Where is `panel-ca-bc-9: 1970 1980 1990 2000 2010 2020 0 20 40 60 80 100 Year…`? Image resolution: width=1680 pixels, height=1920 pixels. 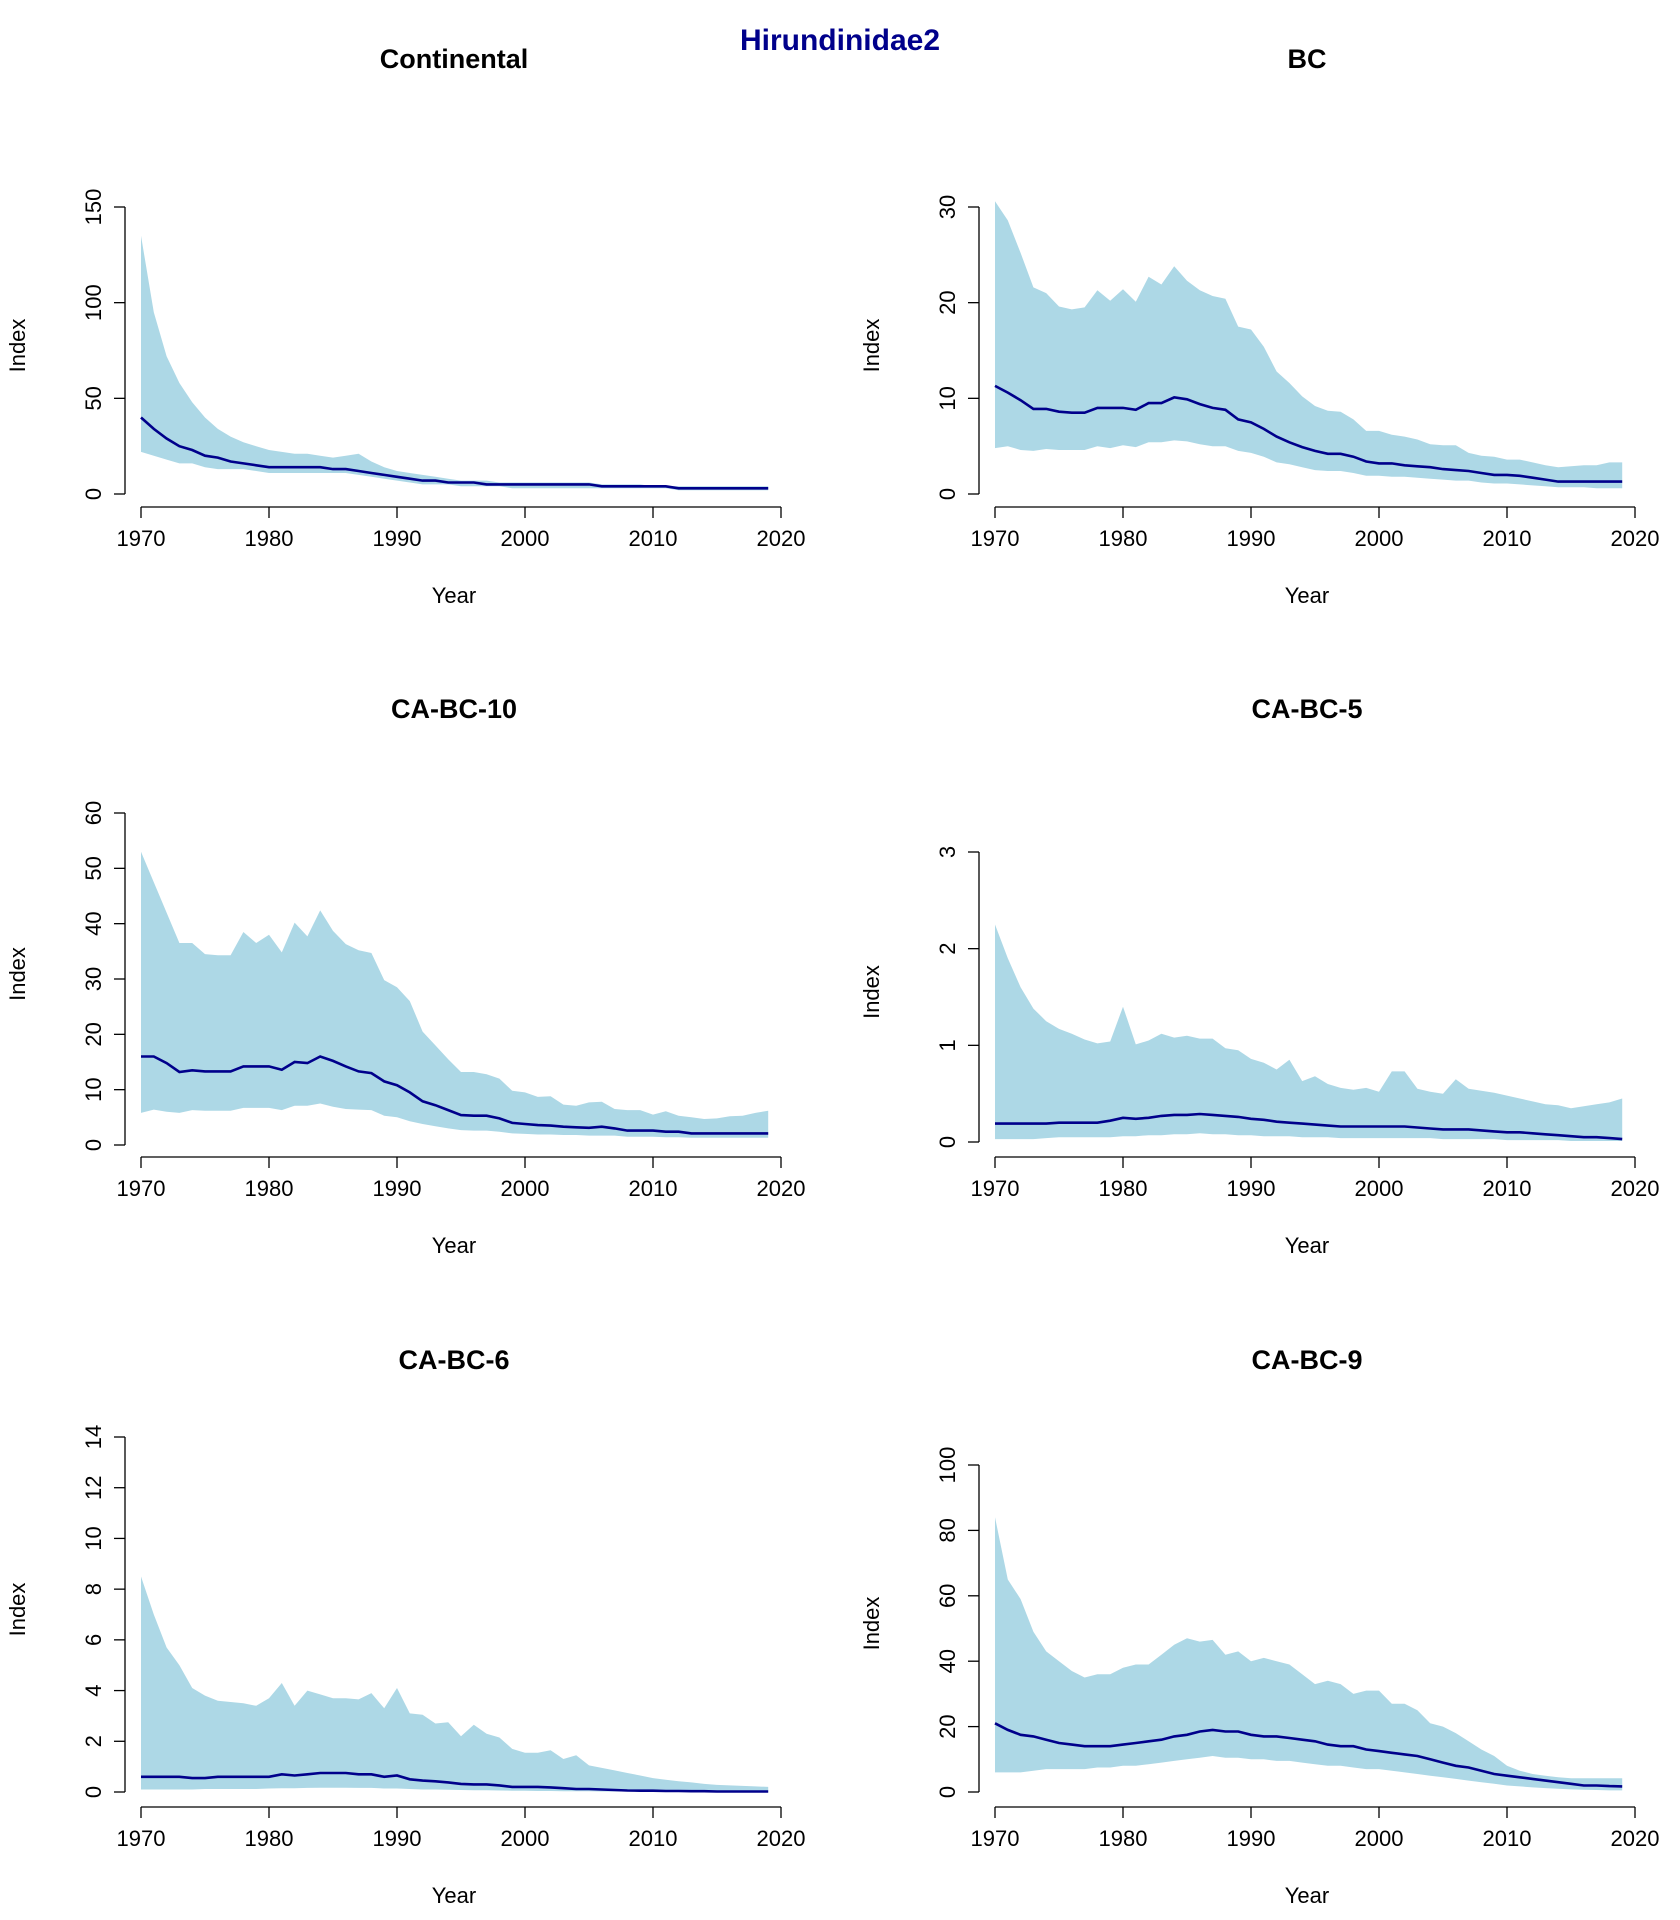
panel-ca-bc-9: 1970 1980 1990 2000 2010 2020 0 20 40 60 80 100 Year… is located at coordinates (1259, 1626).